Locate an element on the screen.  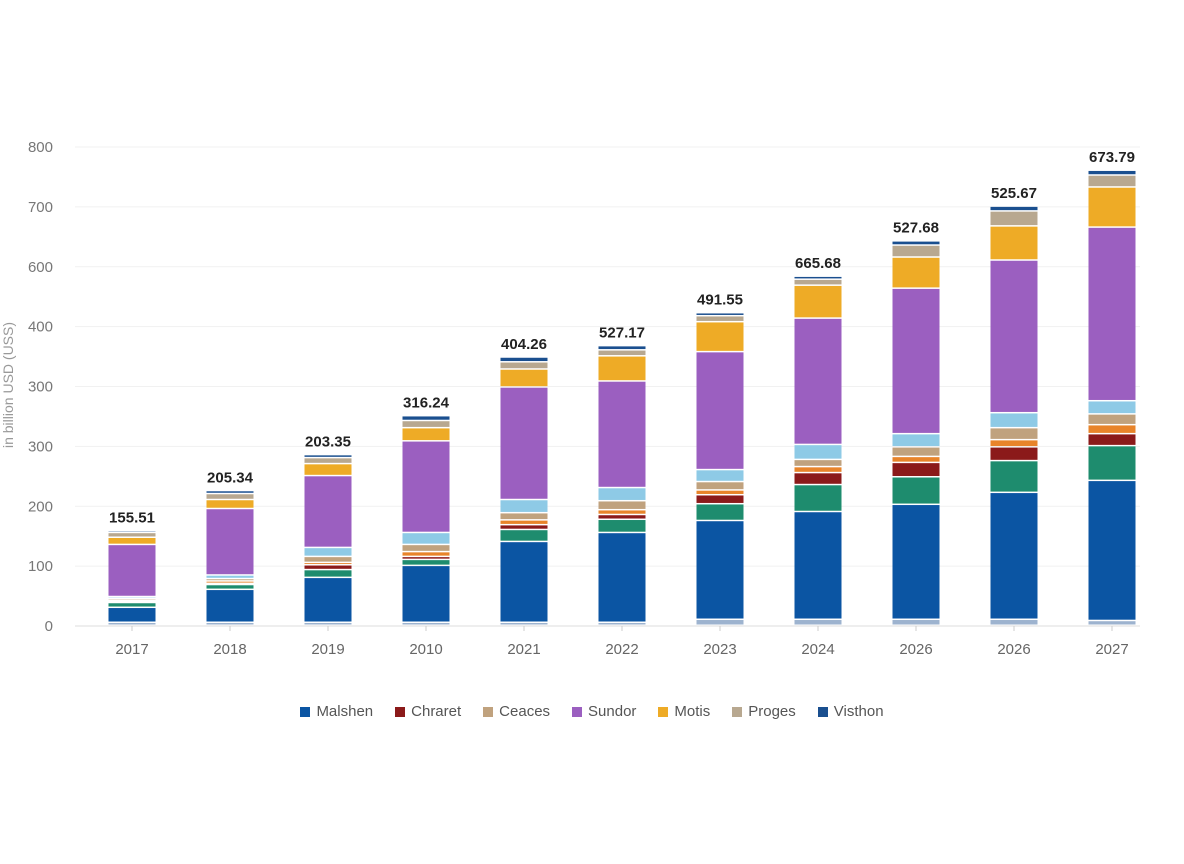
bar-total-label: 404.26 is located at coordinates (524, 344).